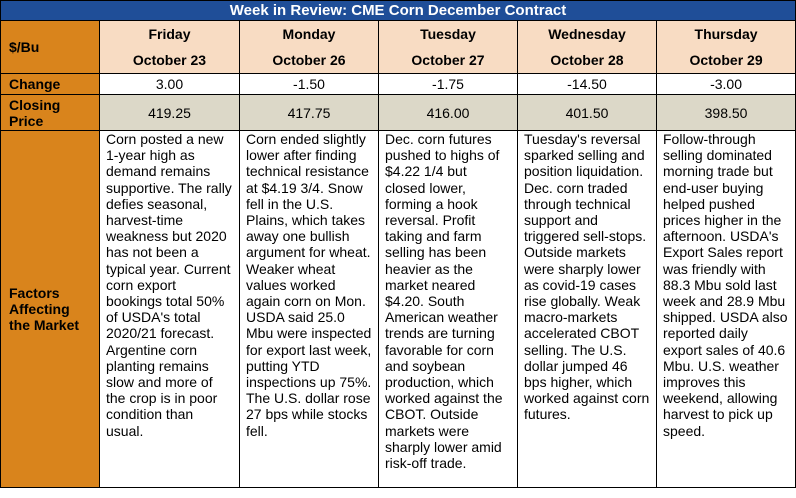 This screenshot has height=498, width=796. What do you see at coordinates (725, 47) in the screenshot?
I see `day-header-thursday: Thursday October 29` at bounding box center [725, 47].